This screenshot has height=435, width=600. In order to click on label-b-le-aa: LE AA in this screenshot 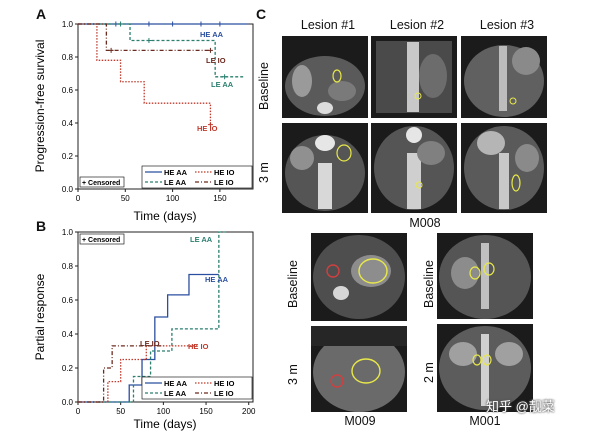, I will do `click(201, 239)`.